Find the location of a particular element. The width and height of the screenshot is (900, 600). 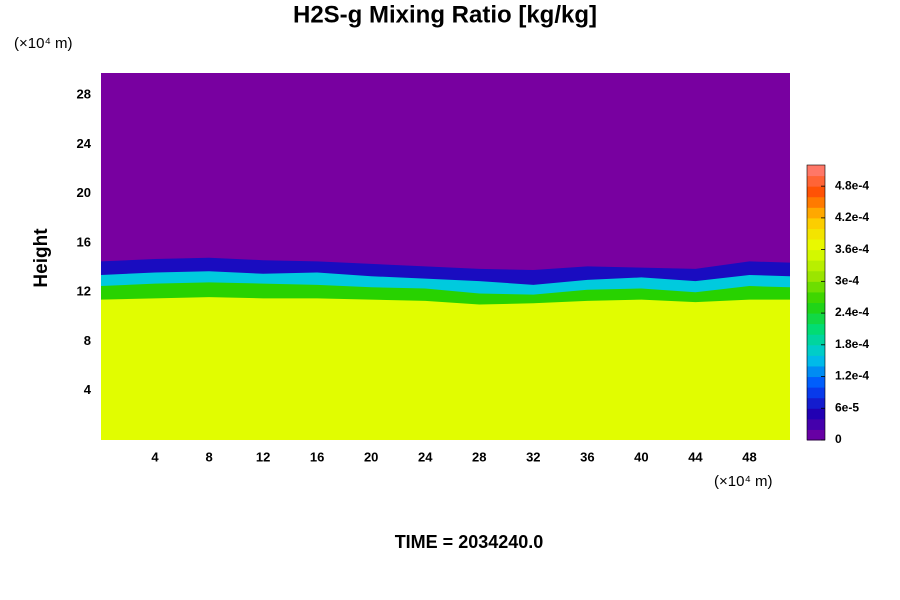

chart-title: H2S-g Mixing Ratio [kg/kg] is located at coordinates (445, 14).